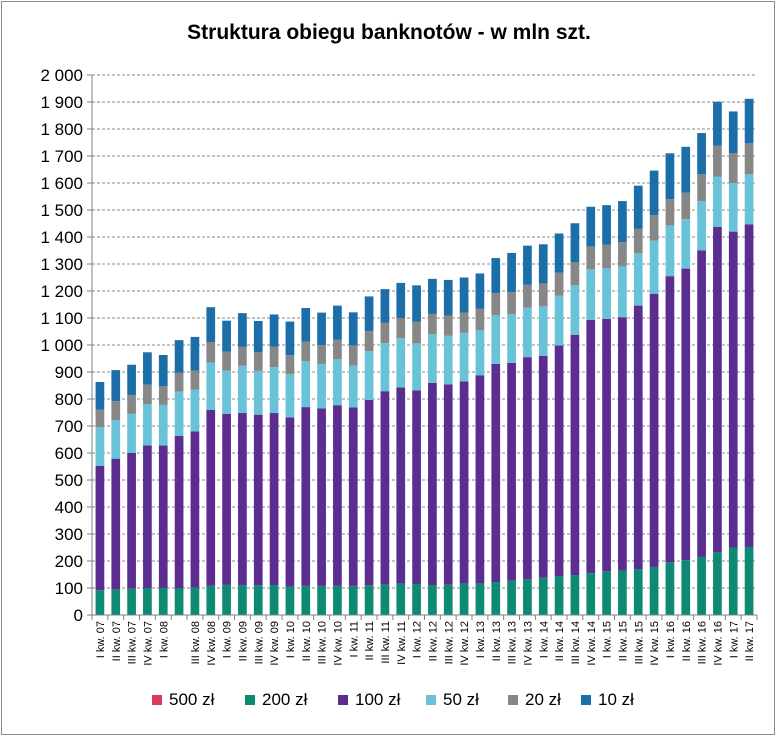 The width and height of the screenshot is (776, 736). Describe the element at coordinates (275, 643) in the screenshot. I see `x-tick-label: IV kw. 09` at that location.